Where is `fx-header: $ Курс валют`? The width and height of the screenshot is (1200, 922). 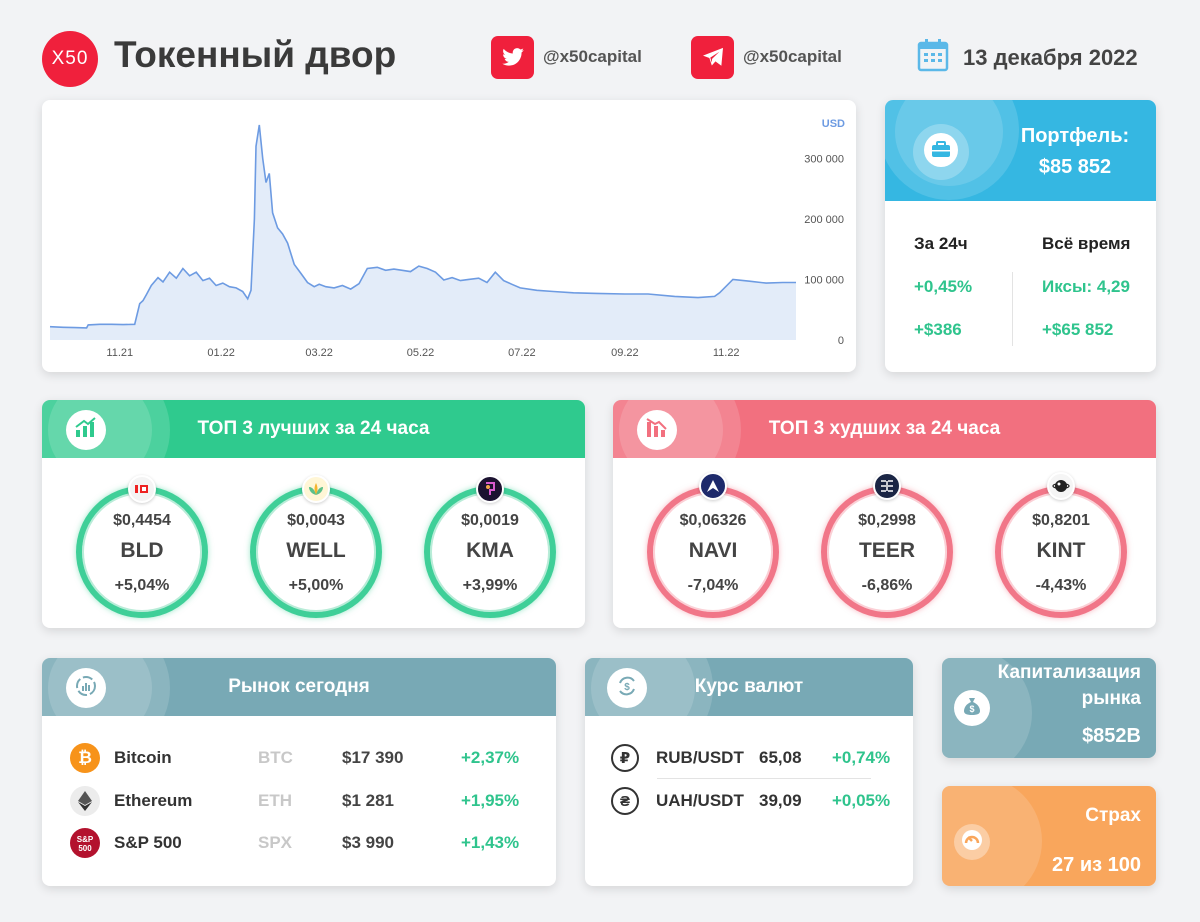
fx-header: $ Курс валют is located at coordinates (749, 687).